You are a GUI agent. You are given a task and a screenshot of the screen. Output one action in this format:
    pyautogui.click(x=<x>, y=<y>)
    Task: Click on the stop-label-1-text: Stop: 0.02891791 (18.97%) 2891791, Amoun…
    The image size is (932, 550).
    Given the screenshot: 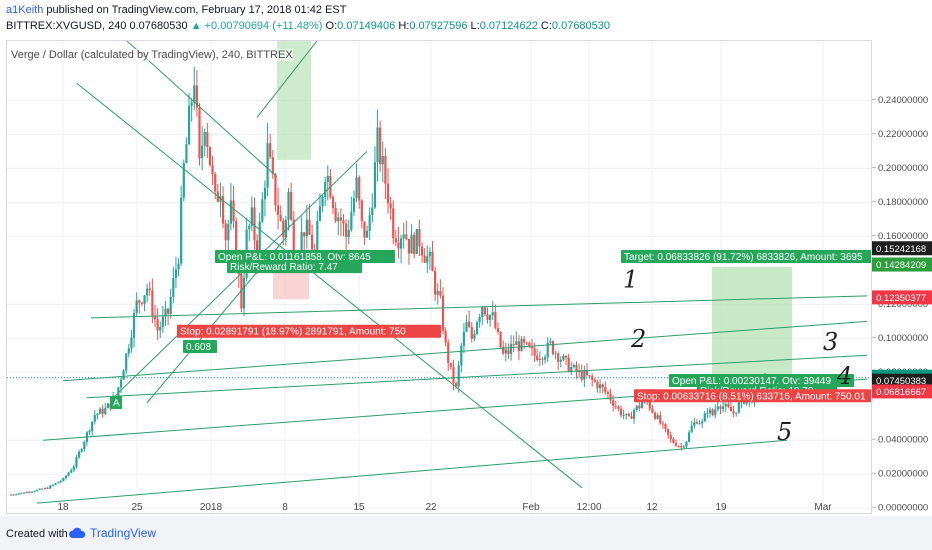 What is the action you would take?
    pyautogui.click(x=293, y=332)
    